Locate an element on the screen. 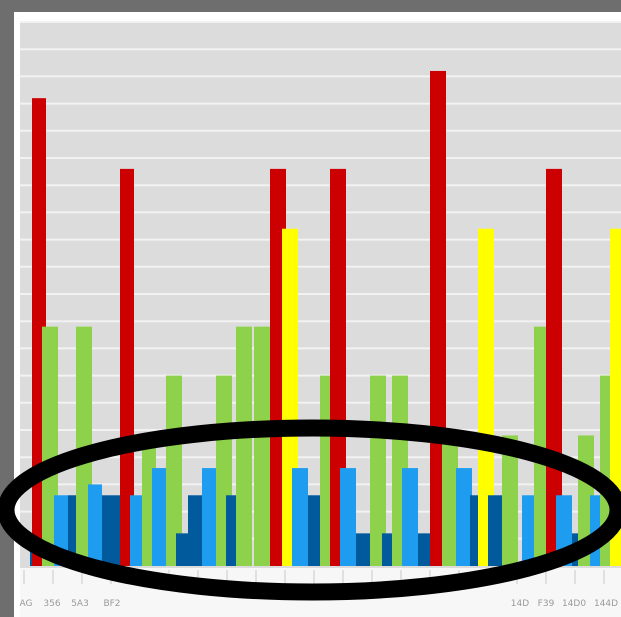 This screenshot has height=617, width=621. x-tick-label: 14D is located at coordinates (520, 604).